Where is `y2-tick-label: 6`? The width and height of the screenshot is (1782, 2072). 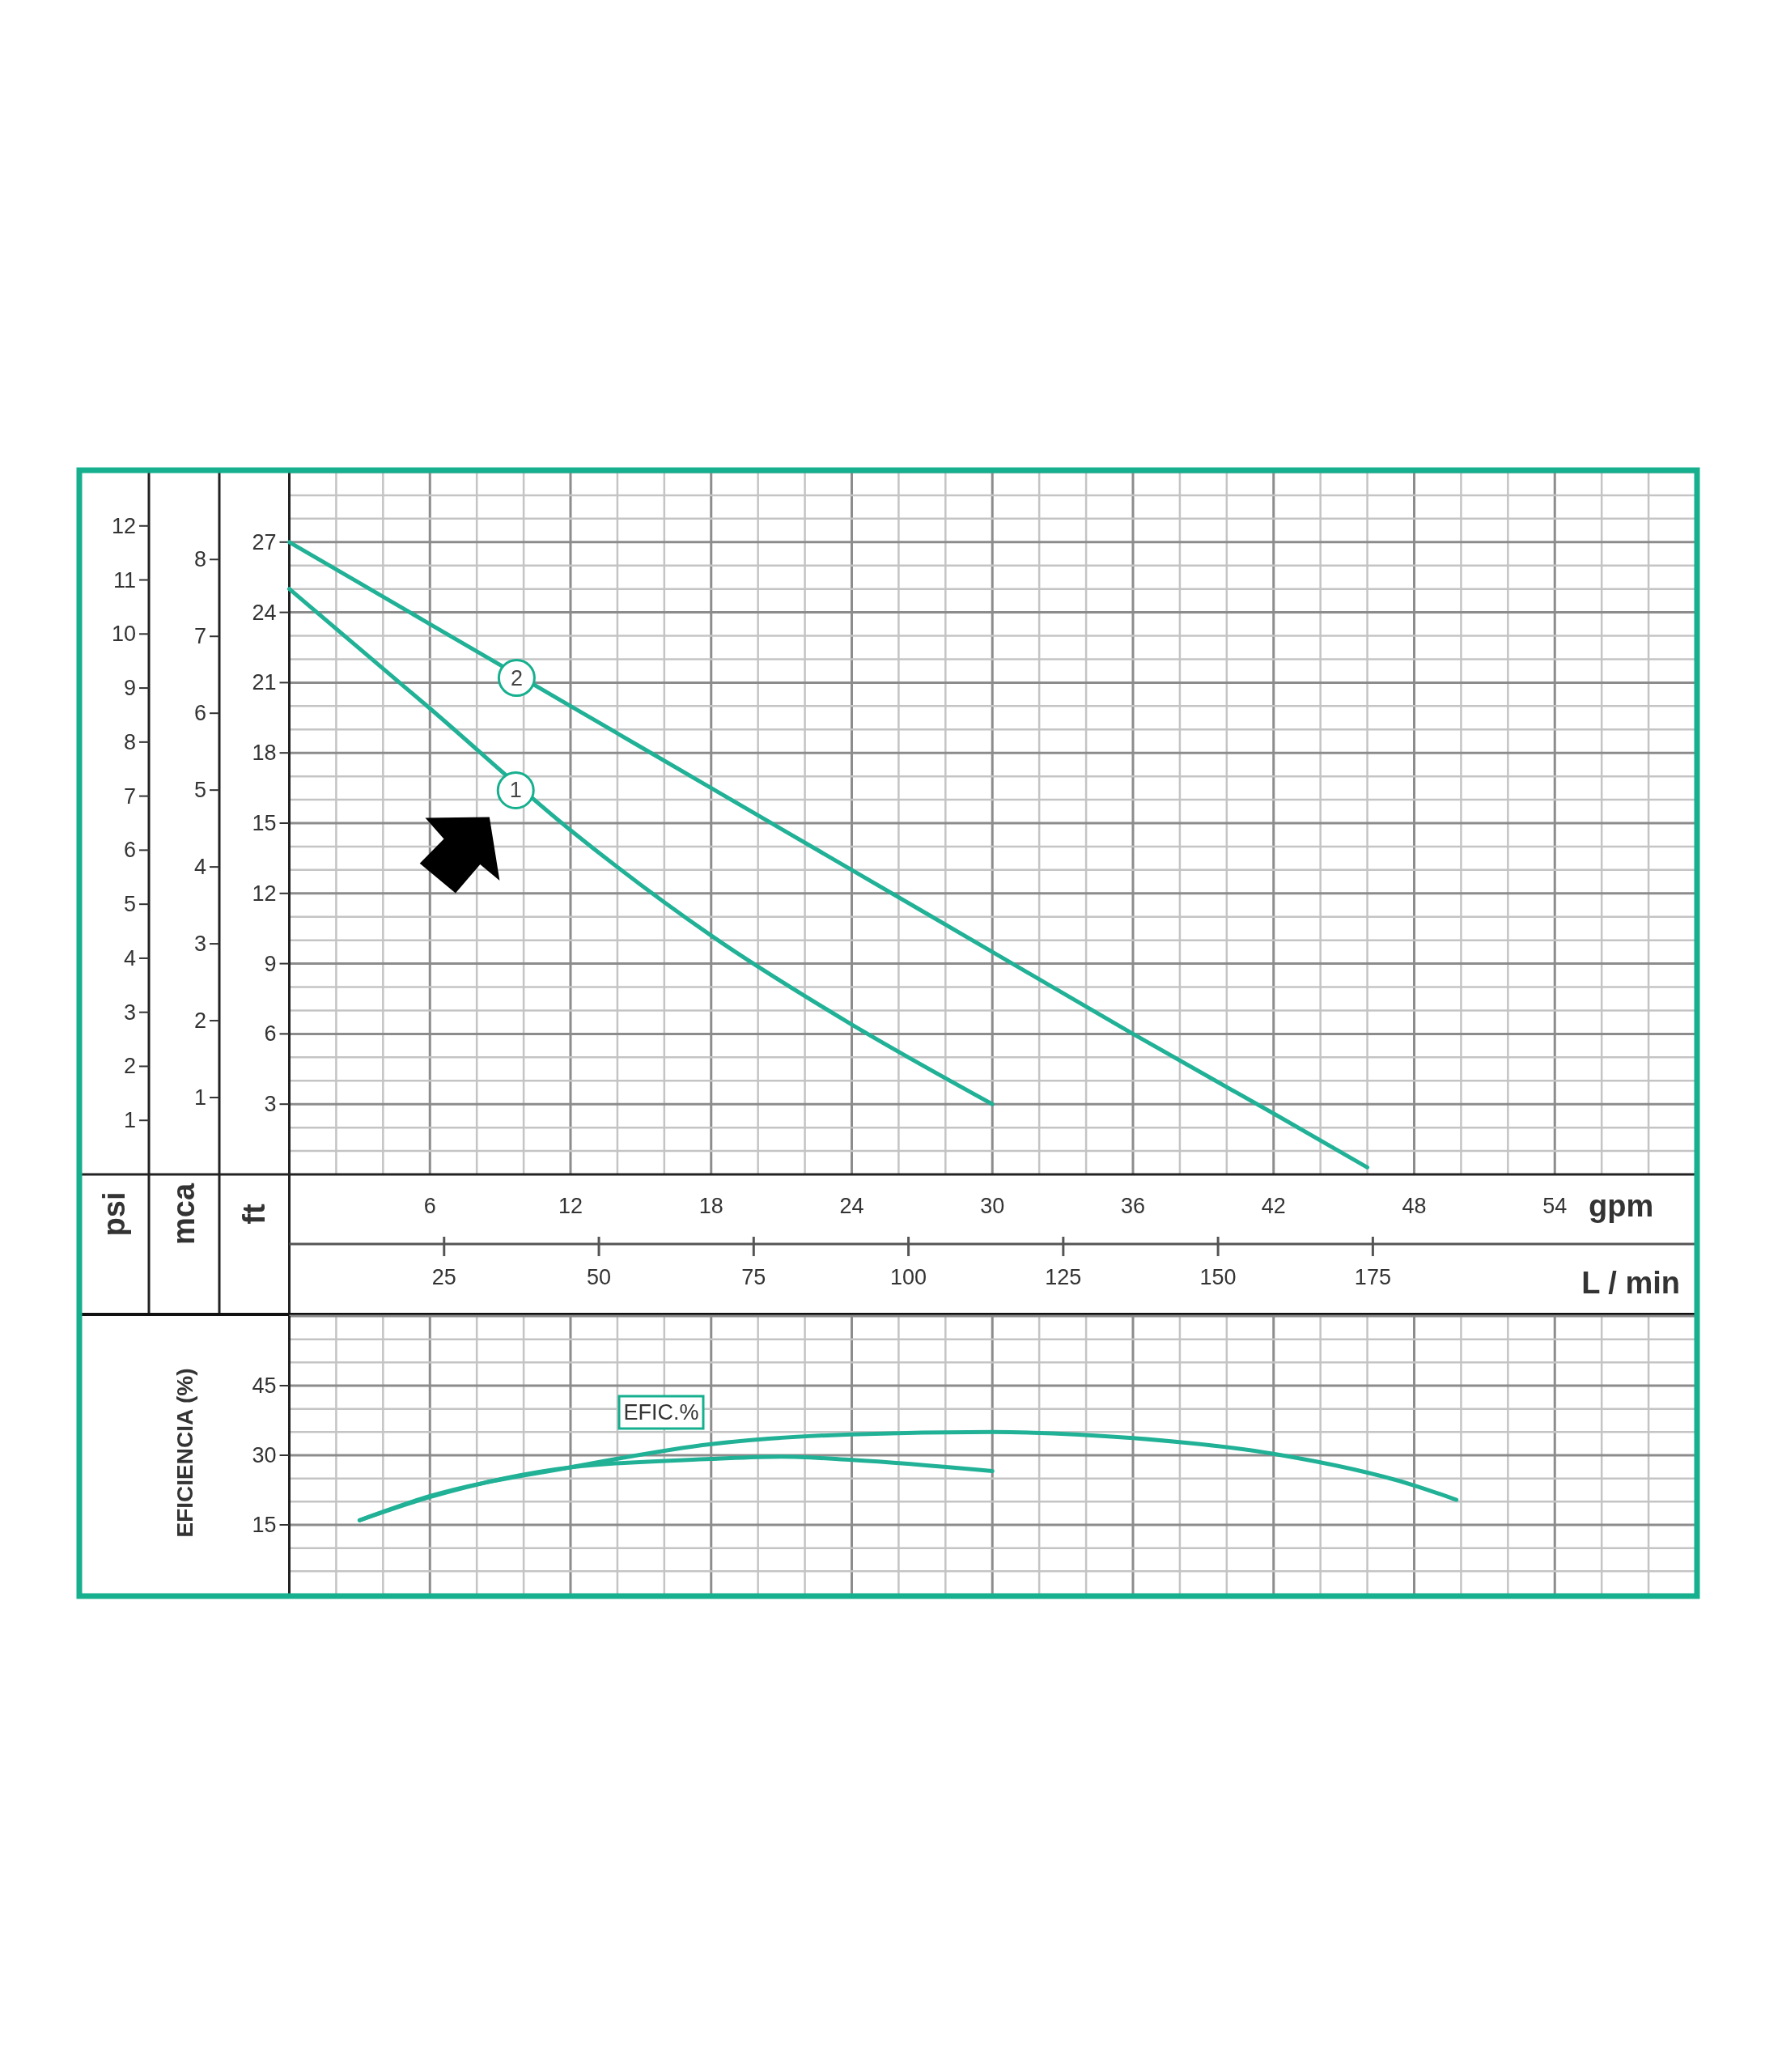
y2-tick-label: 6 is located at coordinates (199, 713).